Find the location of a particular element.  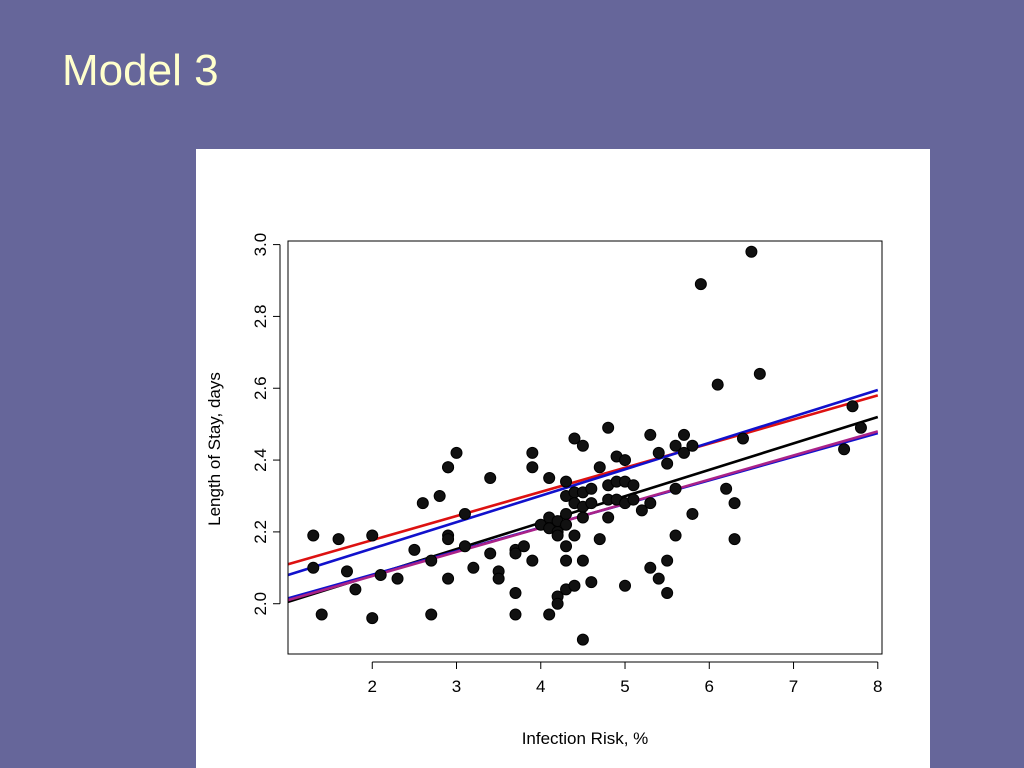

y-tick-label: 2.4 is located at coordinates (260, 460).